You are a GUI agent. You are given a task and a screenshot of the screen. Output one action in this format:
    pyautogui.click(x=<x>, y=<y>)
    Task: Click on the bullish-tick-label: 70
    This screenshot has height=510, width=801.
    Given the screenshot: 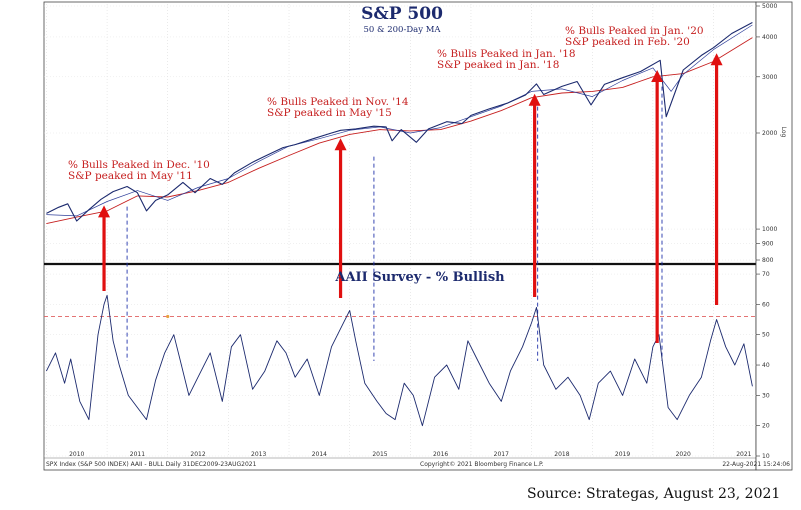 What is the action you would take?
    pyautogui.click(x=766, y=274)
    